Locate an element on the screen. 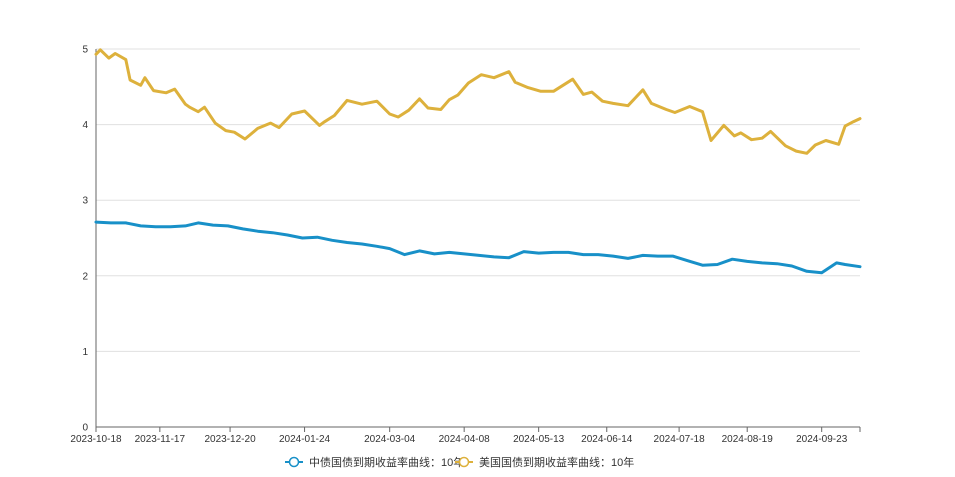 Image resolution: width=955 pixels, height=477 pixels. x-tick-label: 2024-09-23 is located at coordinates (822, 439).